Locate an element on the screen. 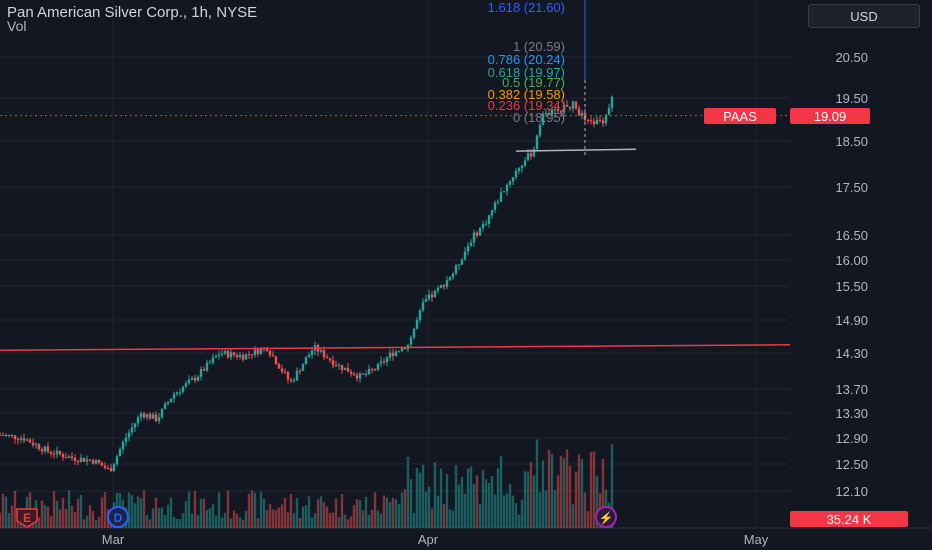 This screenshot has width=932, height=550. fib-label-0: 1.618 (21.60) is located at coordinates (526, 7).